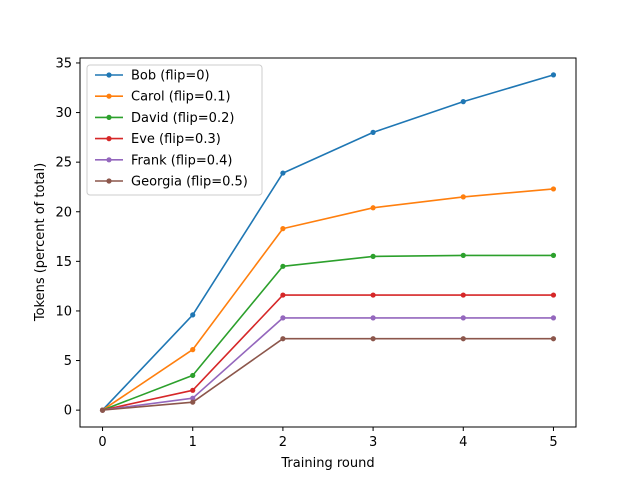  What do you see at coordinates (63, 163) in the screenshot?
I see `y-tick-label: 25` at bounding box center [63, 163].